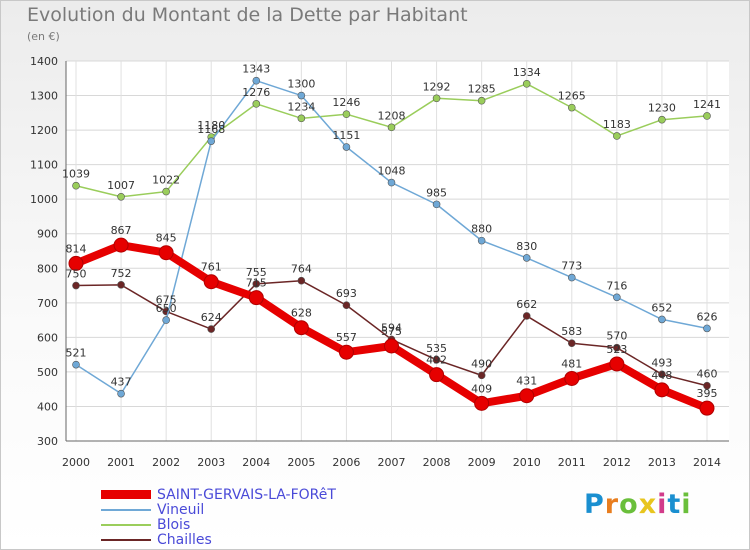 The image size is (750, 550). Describe the element at coordinates (571, 331) in the screenshot. I see `data-label-3: 583` at that location.